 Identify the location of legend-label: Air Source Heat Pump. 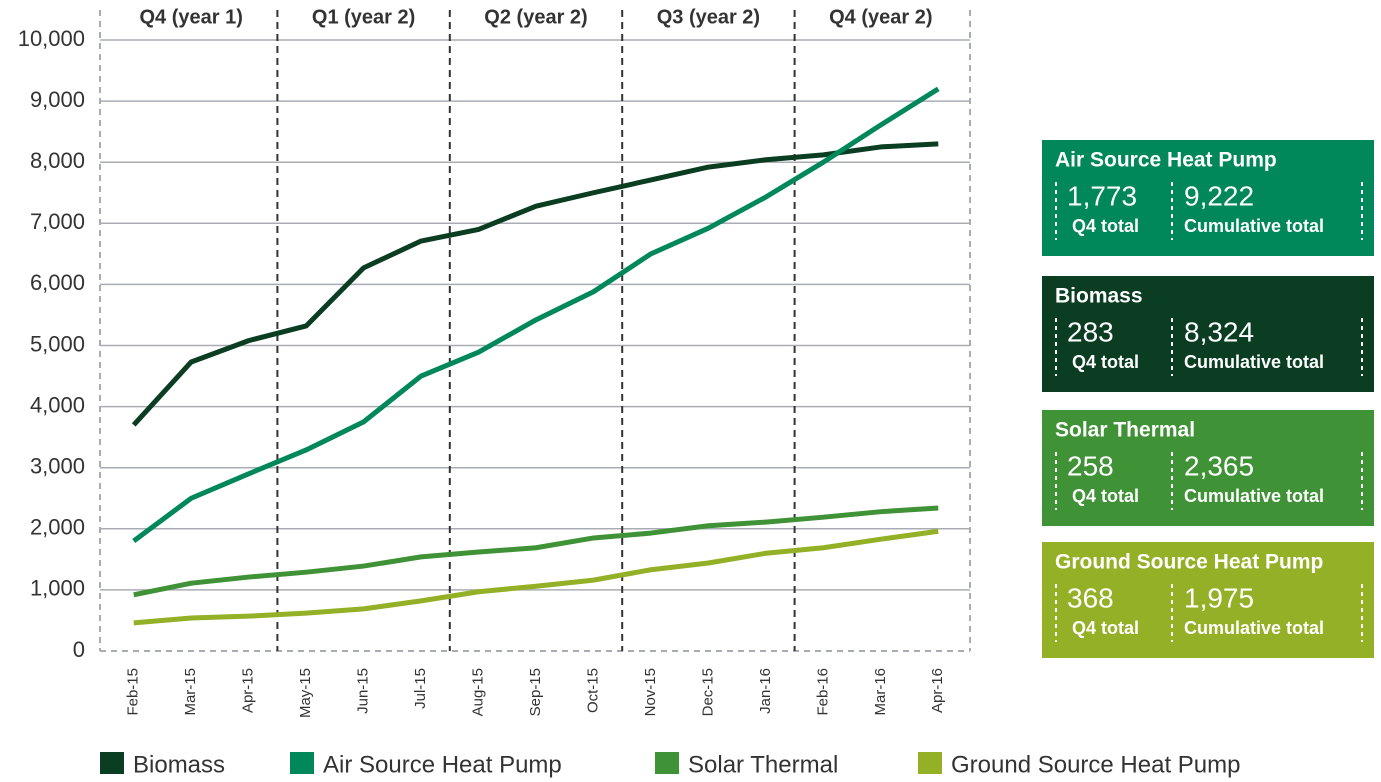
(442, 764).